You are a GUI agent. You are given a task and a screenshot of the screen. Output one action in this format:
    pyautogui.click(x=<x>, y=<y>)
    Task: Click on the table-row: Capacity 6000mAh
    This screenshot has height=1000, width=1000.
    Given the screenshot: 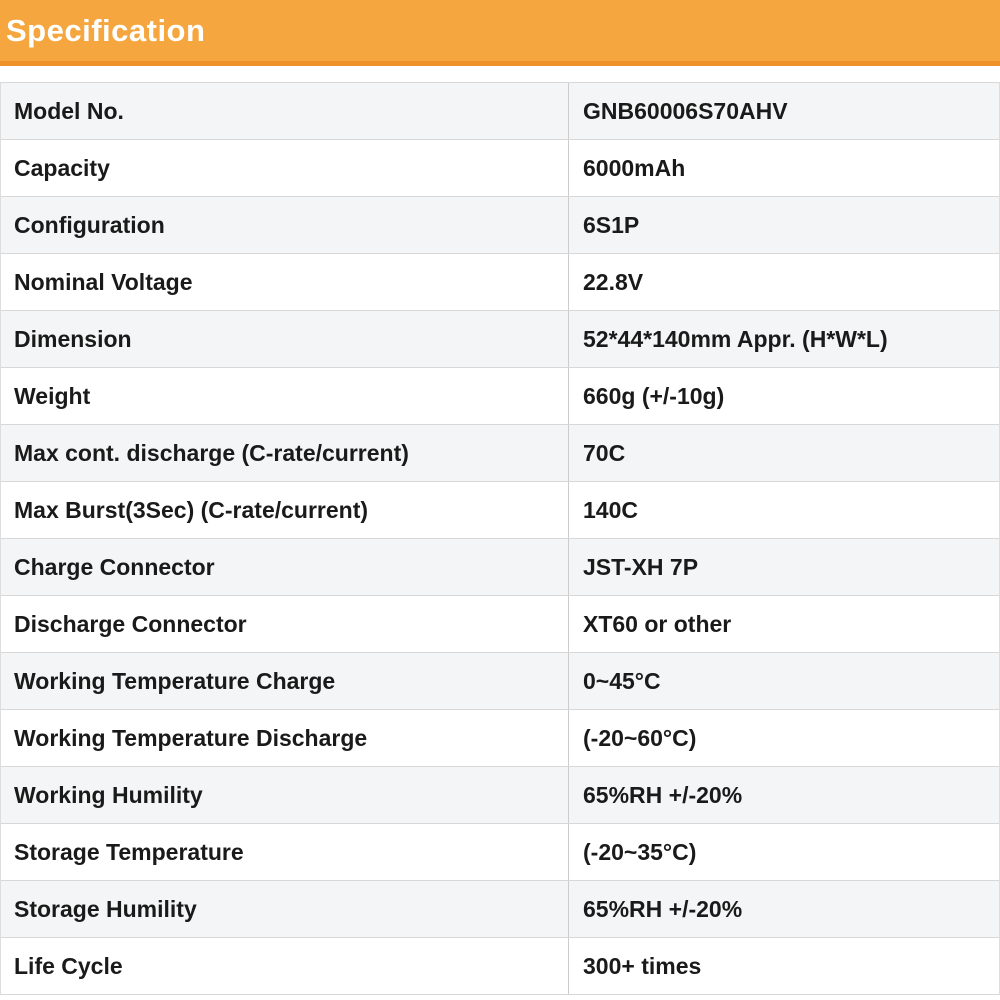 What is the action you would take?
    pyautogui.click(x=500, y=168)
    